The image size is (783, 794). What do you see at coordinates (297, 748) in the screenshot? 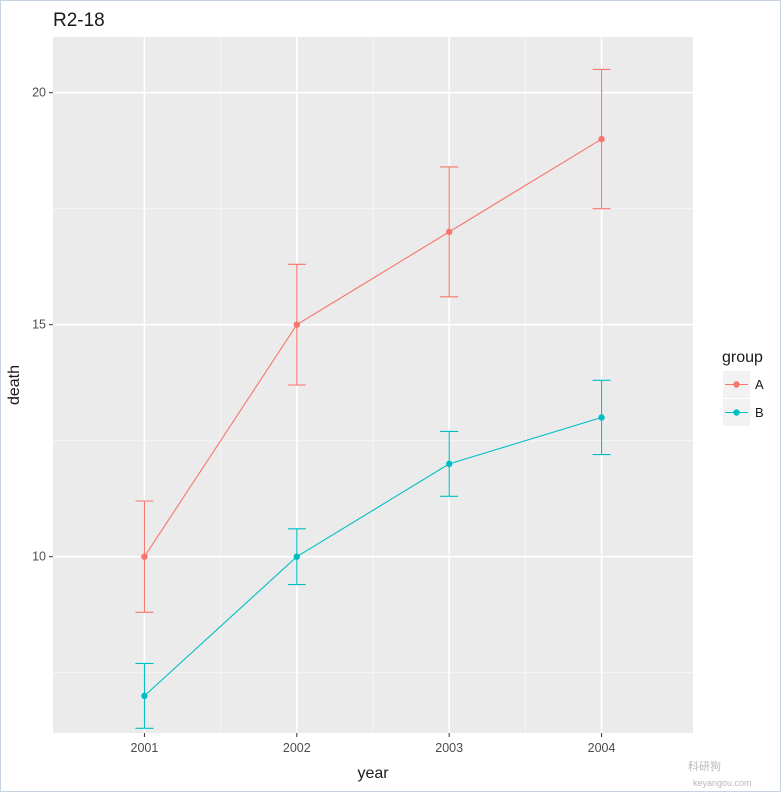
I see `x-tick-label: 2002` at bounding box center [297, 748].